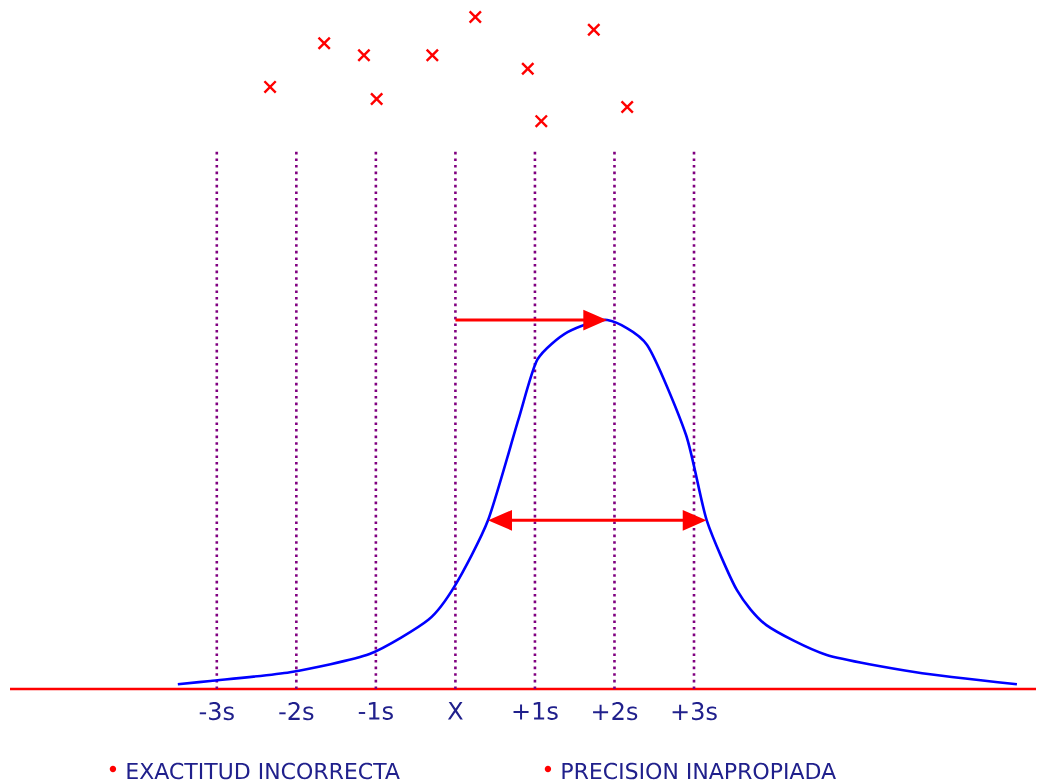  What do you see at coordinates (455, 711) in the screenshot?
I see `x-tick-label: X` at bounding box center [455, 711].